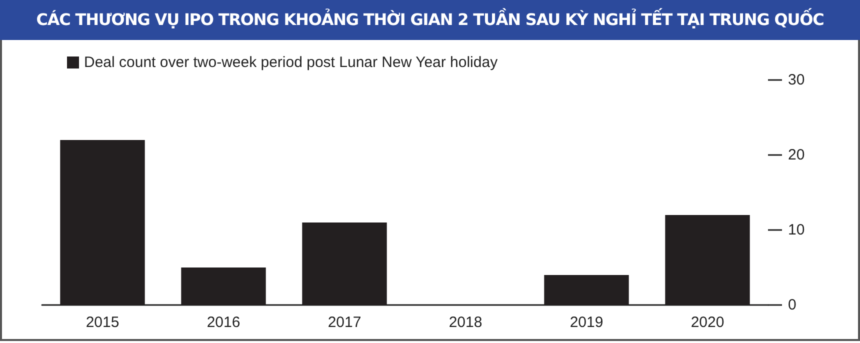 This screenshot has width=860, height=343. What do you see at coordinates (430, 20) in the screenshot?
I see `chart-title: CÁC THƯƠNG VỤ IPO TRONG KHOẢNG THỜI GIAN 2 TUẦN SAU KỲ NGHỈ TẾT TẠI TRUNG QUỐC` at bounding box center [430, 20].